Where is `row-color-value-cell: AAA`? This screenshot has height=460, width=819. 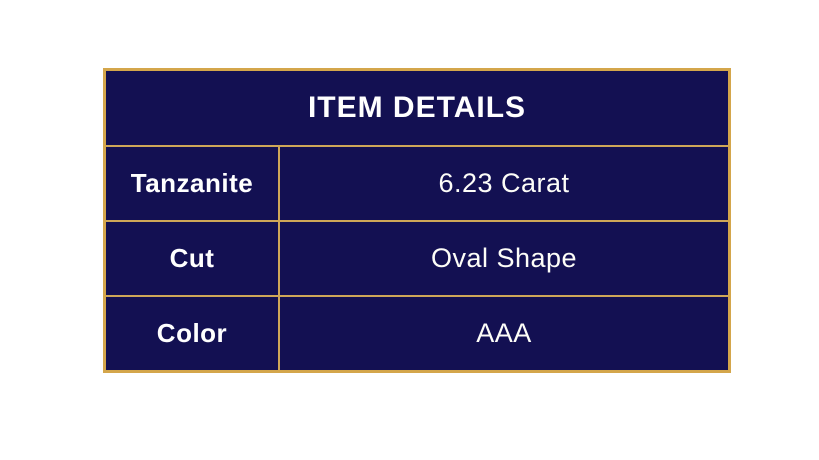
row-color-value-cell: AAA is located at coordinates (504, 333).